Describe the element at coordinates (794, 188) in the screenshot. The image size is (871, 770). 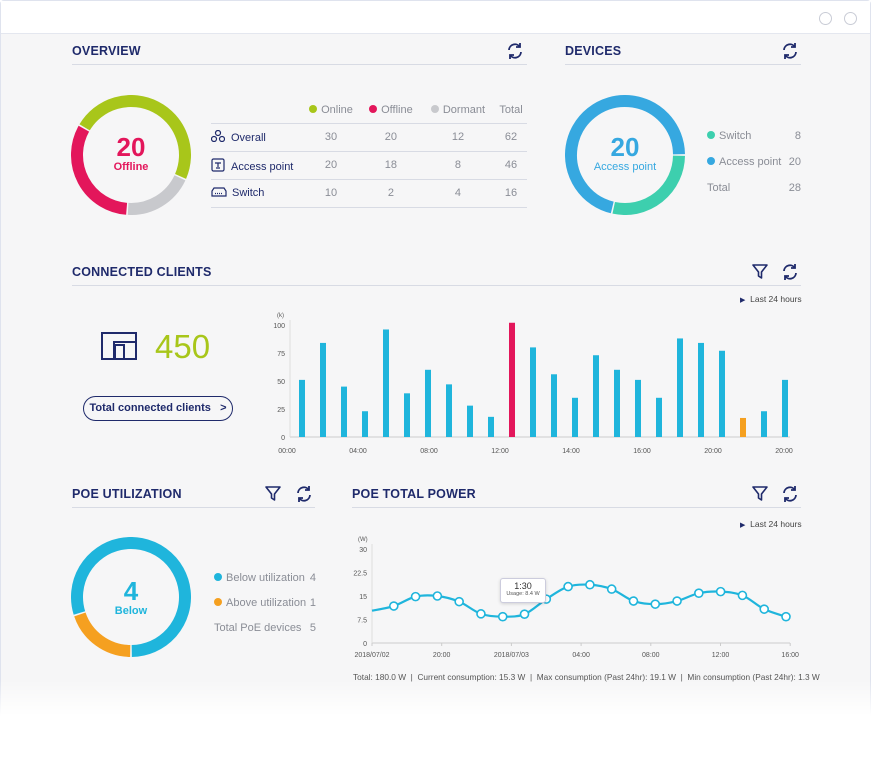
I see `total-value: 28` at that location.